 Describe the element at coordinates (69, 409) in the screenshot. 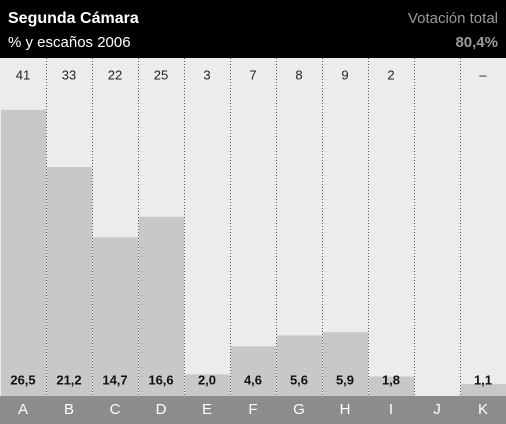

I see `x-tick-label: B` at that location.